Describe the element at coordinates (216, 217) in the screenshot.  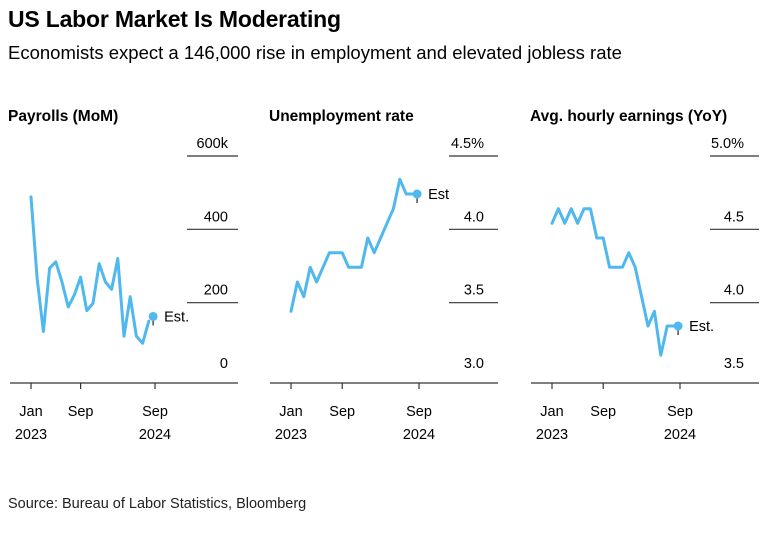
I see `y-tick-label: 400` at that location.